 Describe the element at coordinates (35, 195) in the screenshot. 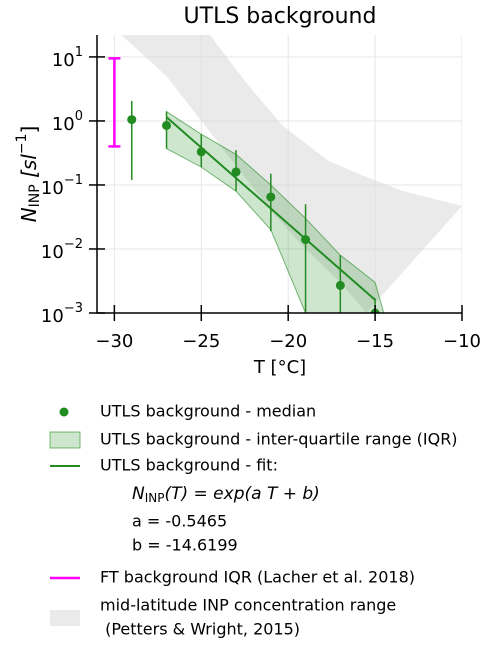

I see `y-label-part: INP` at that location.